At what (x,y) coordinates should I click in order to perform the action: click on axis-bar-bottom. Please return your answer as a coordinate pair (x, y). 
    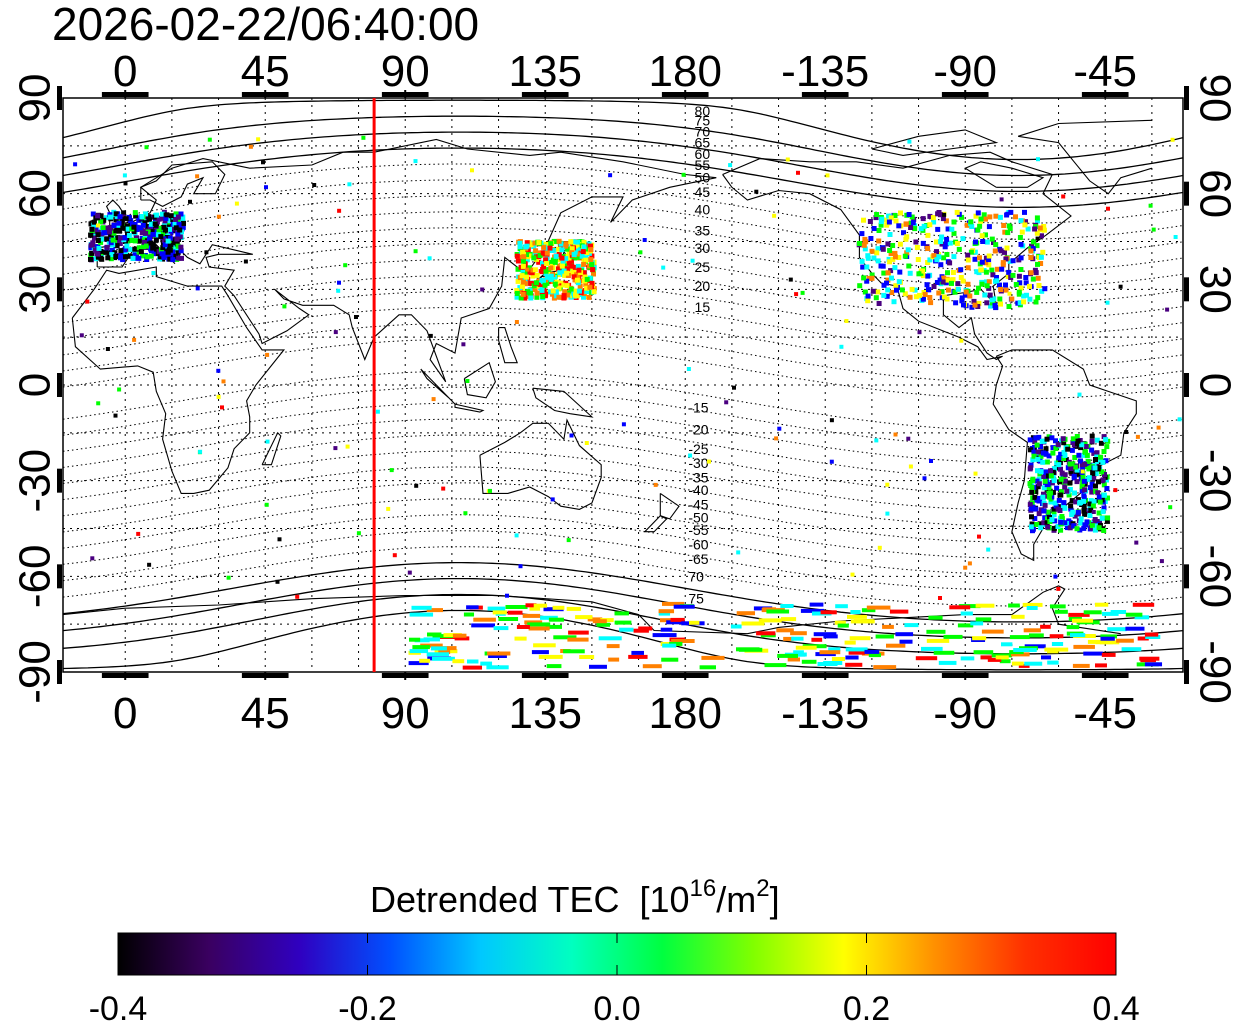
    Looking at the image, I should click on (545, 675).